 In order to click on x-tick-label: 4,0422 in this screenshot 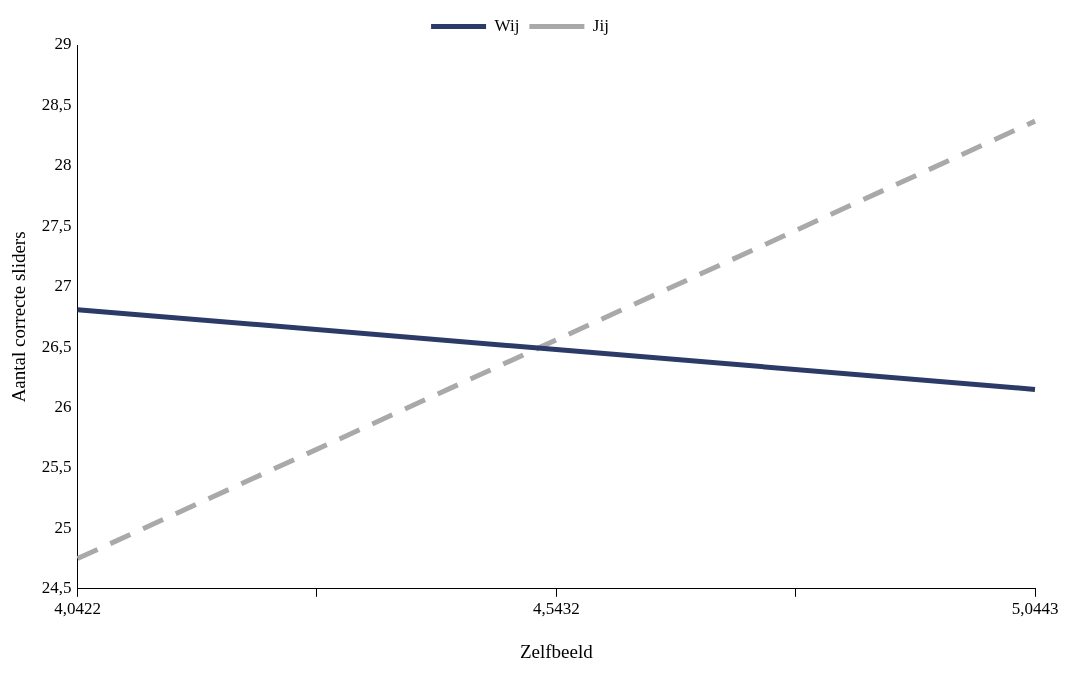, I will do `click(77, 609)`.